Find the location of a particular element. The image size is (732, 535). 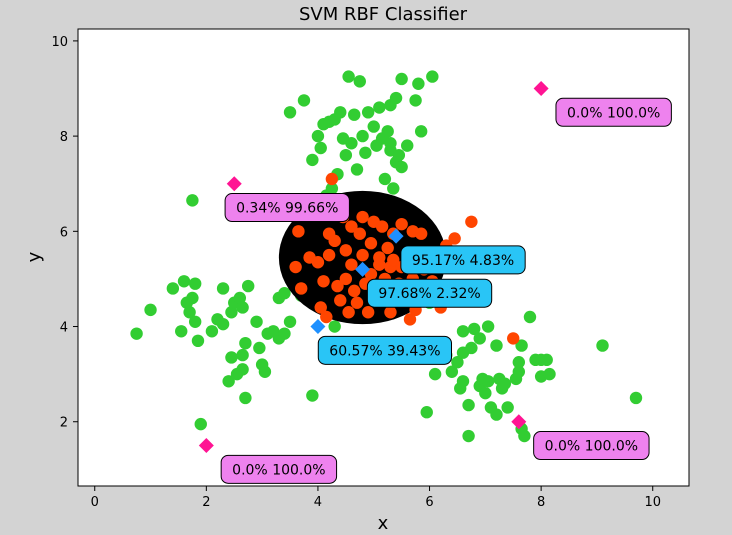

probability-label-text: 60.57% 39.43% is located at coordinates (384, 351).